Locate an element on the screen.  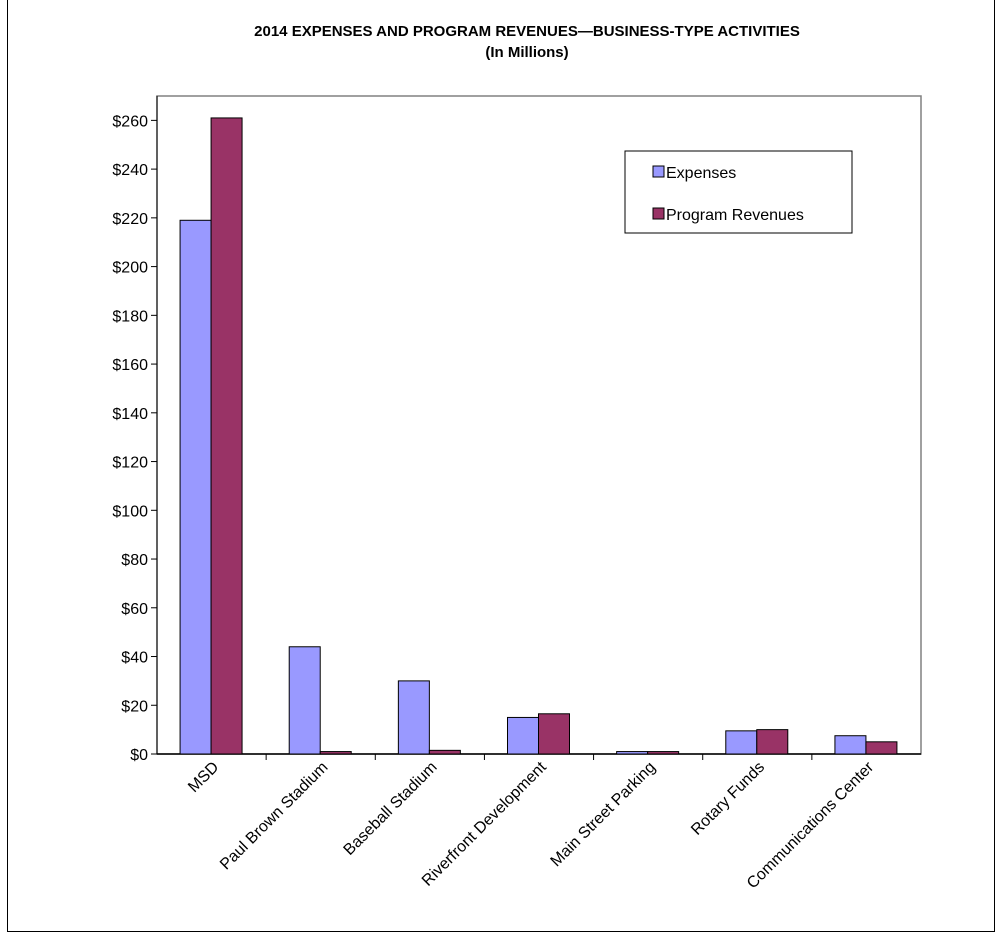
x-tick-label: Riverfront Development is located at coordinates (484, 823).